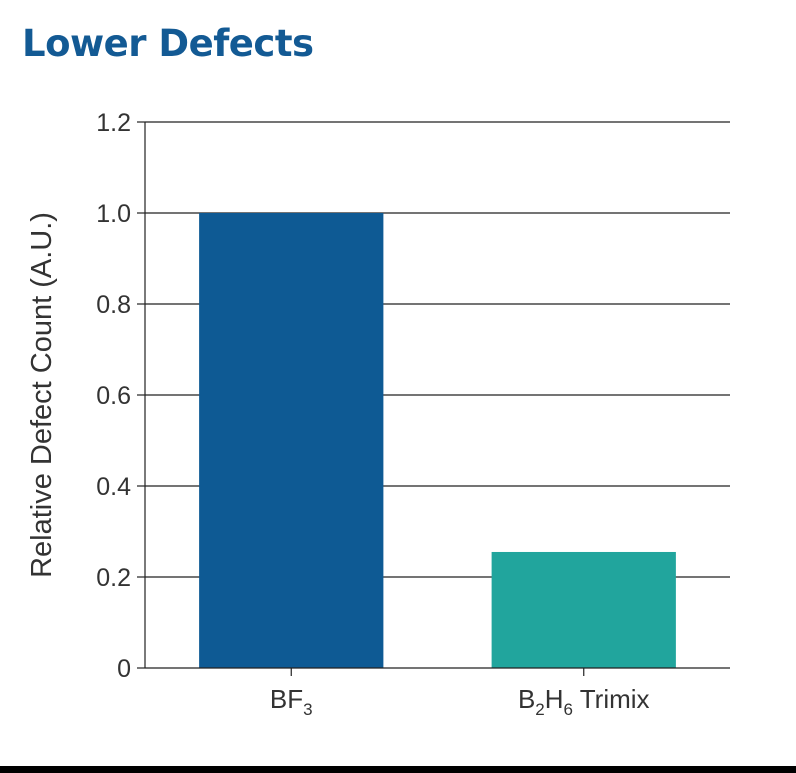 Image resolution: width=796 pixels, height=773 pixels. I want to click on y-tick-labels: 0 0.2 0.4 0.6 0.8 1.0 1.2, so click(113, 396).